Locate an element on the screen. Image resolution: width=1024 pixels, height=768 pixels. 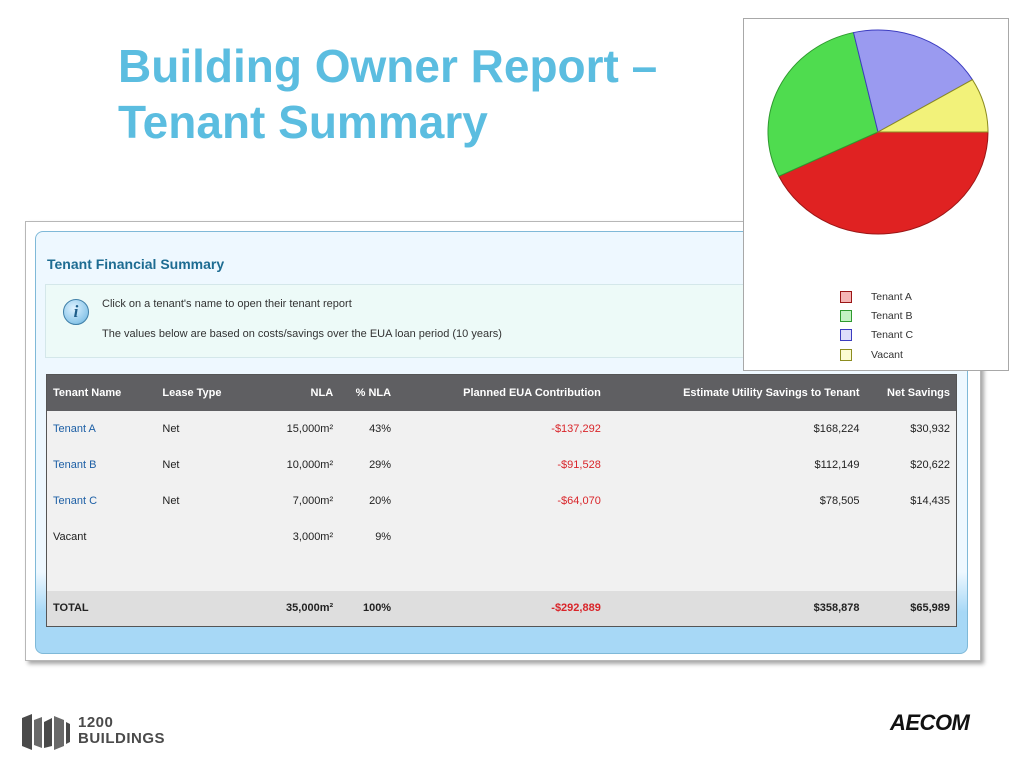
legend-item: Tenant B is located at coordinates (876, 315).